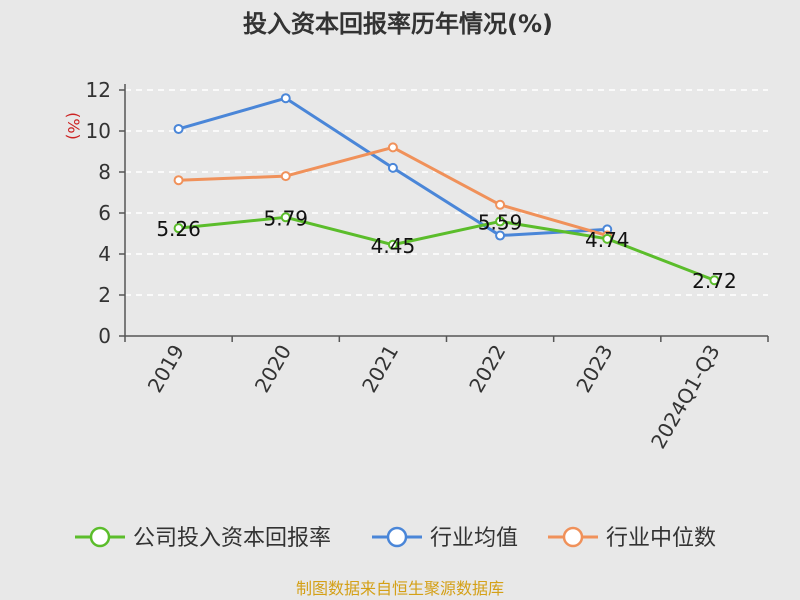 The width and height of the screenshot is (800, 600). What do you see at coordinates (685, 397) in the screenshot?
I see `x-tick-label: 2024Q1-Q3` at bounding box center [685, 397].